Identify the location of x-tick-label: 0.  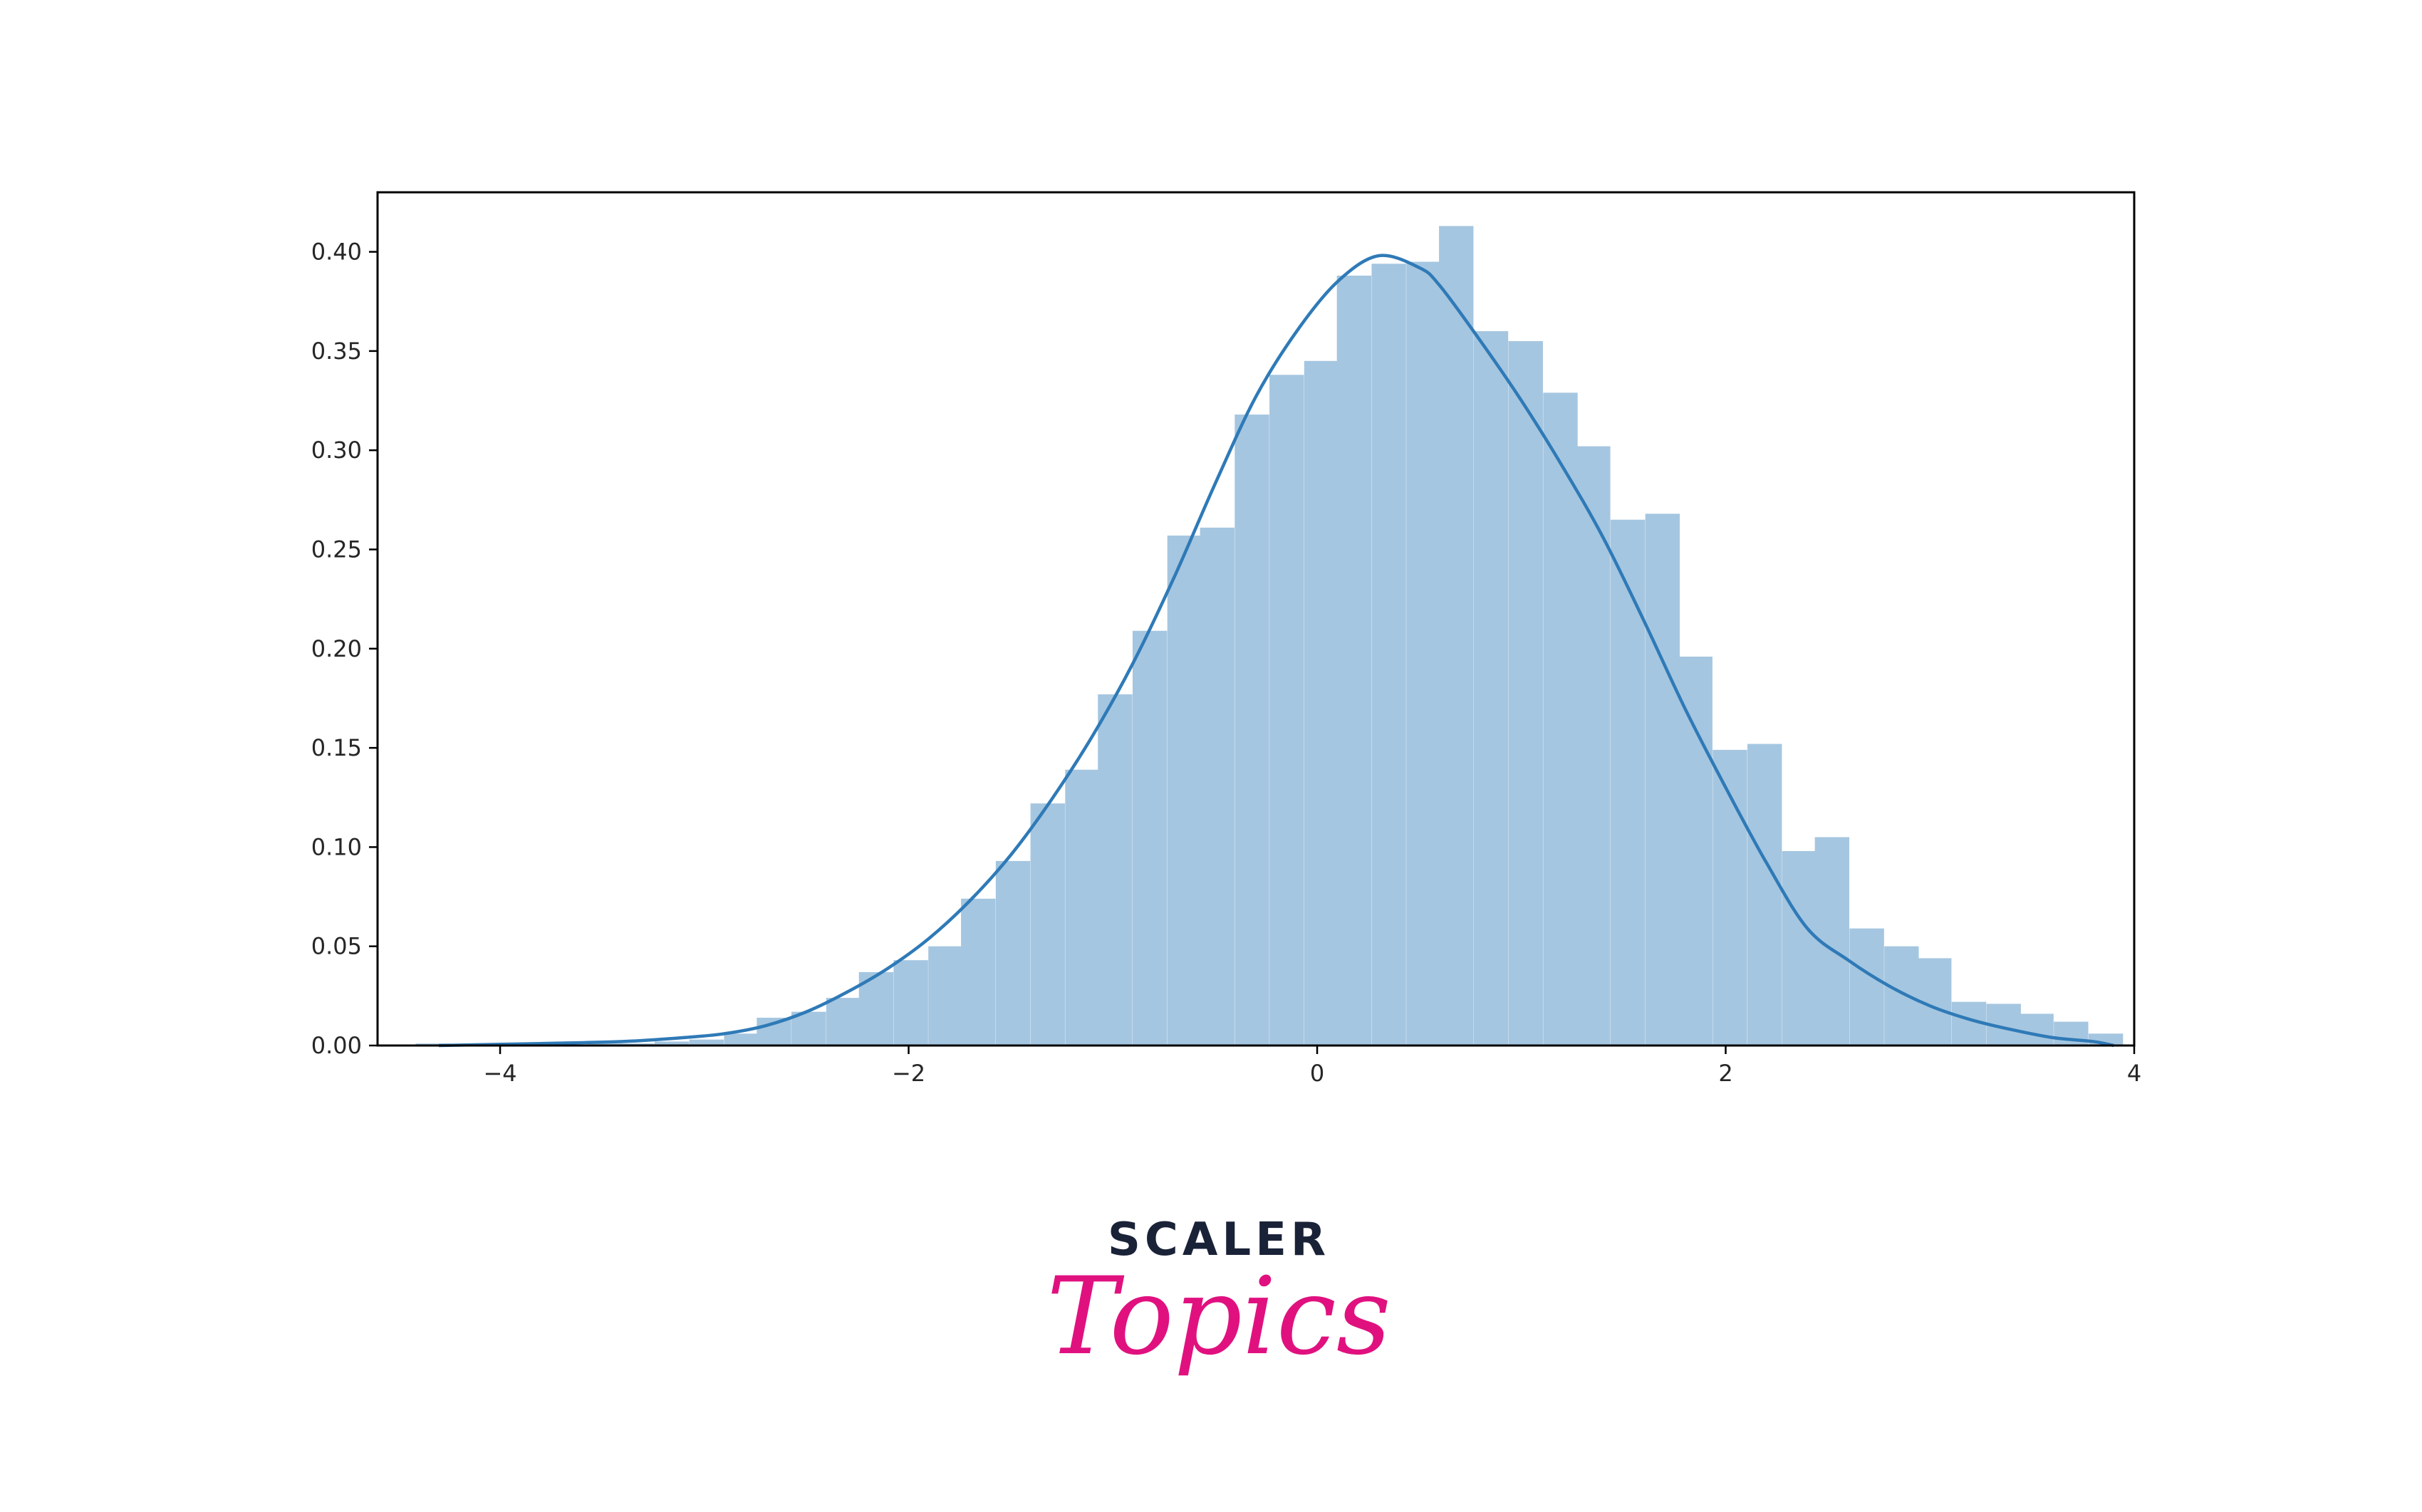
(1317, 1073).